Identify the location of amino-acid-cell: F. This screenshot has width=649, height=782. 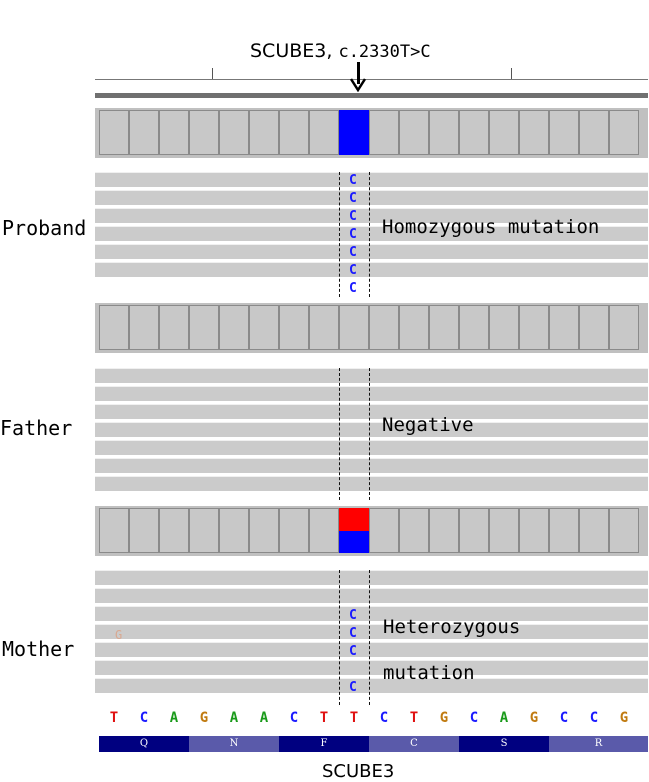
(324, 744).